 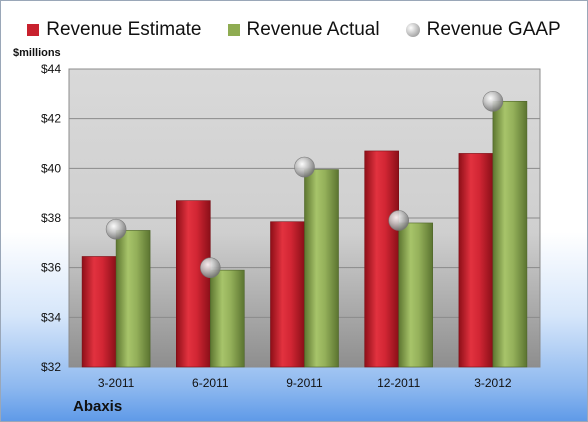 What do you see at coordinates (304, 383) in the screenshot?
I see `x-tick-label: 9-2011` at bounding box center [304, 383].